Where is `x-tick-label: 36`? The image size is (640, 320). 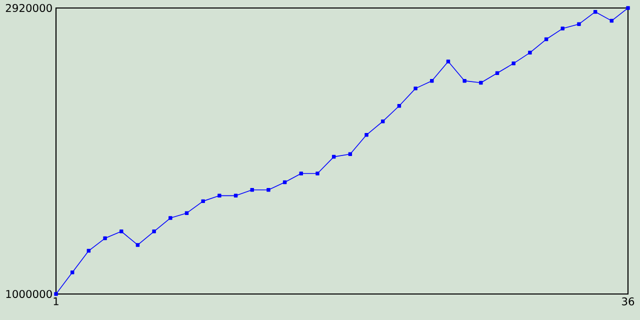
x-tick-label: 36 is located at coordinates (628, 301).